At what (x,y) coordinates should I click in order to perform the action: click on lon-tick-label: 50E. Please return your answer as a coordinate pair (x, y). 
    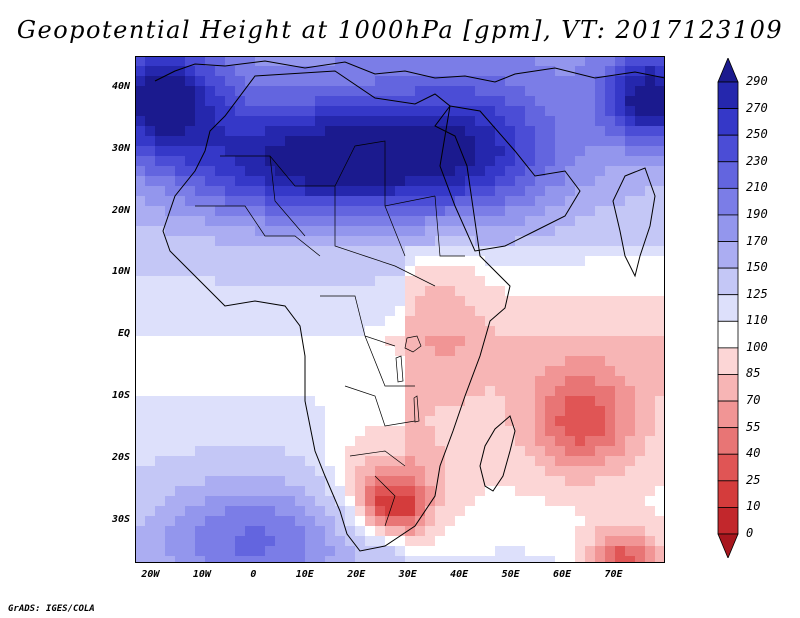
    Looking at the image, I should click on (510, 574).